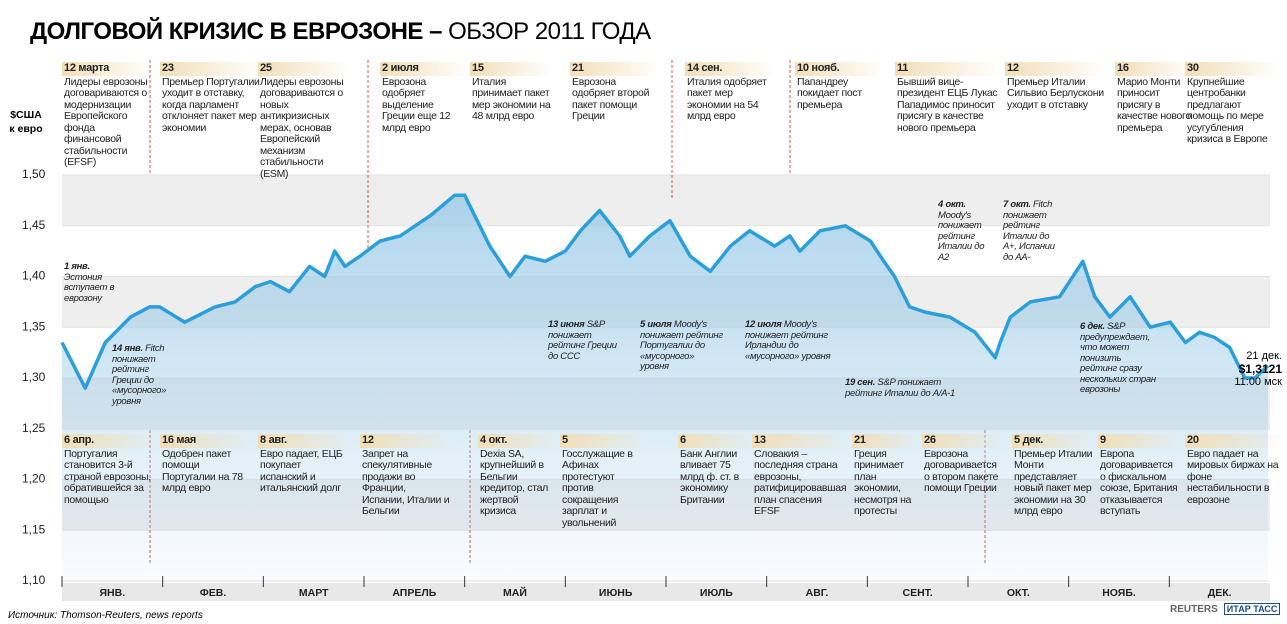 The image size is (1287, 624). What do you see at coordinates (515, 592) in the screenshot?
I see `x-tick-label: МАЙ` at bounding box center [515, 592].